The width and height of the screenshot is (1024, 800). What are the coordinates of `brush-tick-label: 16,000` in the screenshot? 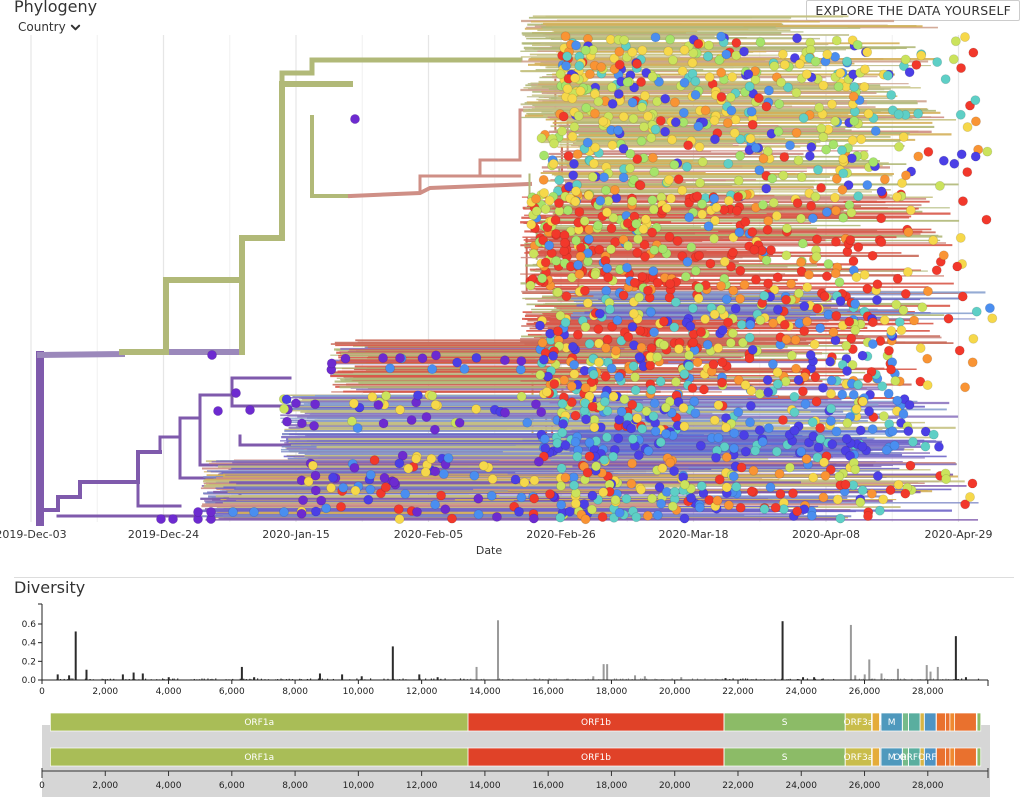 It's located at (548, 786).